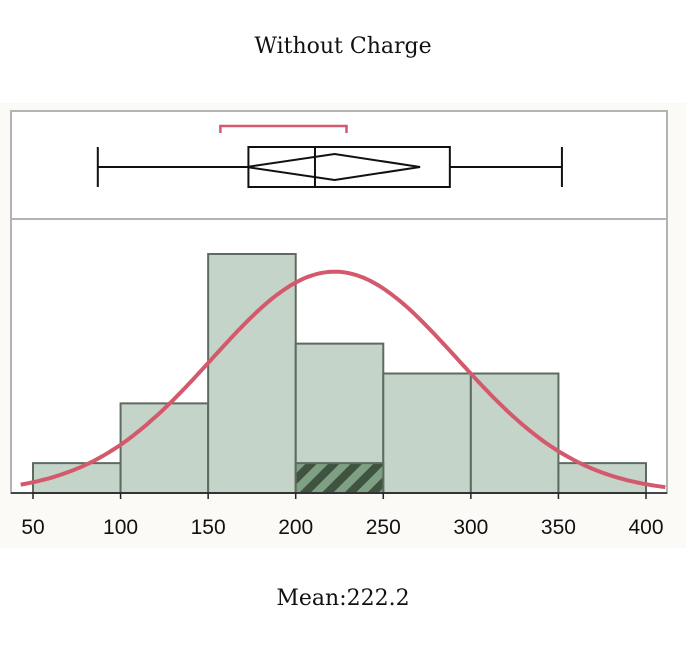  What do you see at coordinates (333, 167) in the screenshot?
I see `mean-diamond` at bounding box center [333, 167].